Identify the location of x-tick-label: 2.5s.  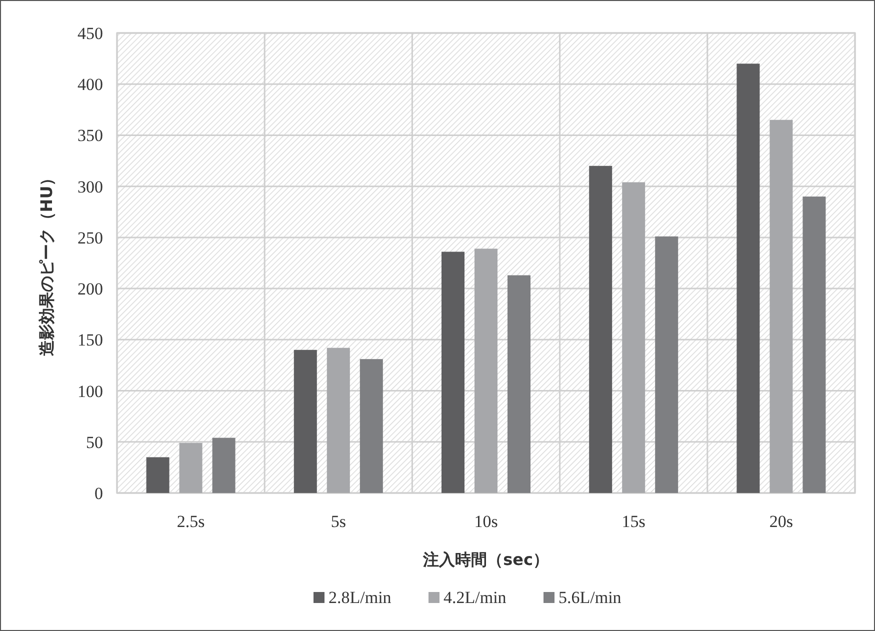
(190, 521).